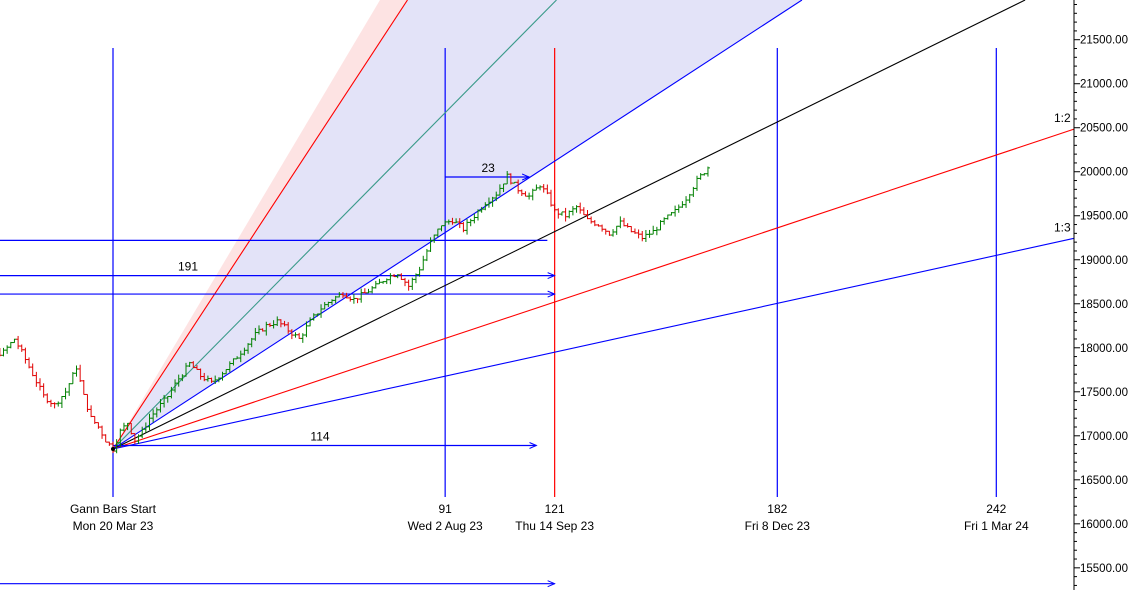  I want to click on y-tick-label: 19000.00, so click(1104, 261).